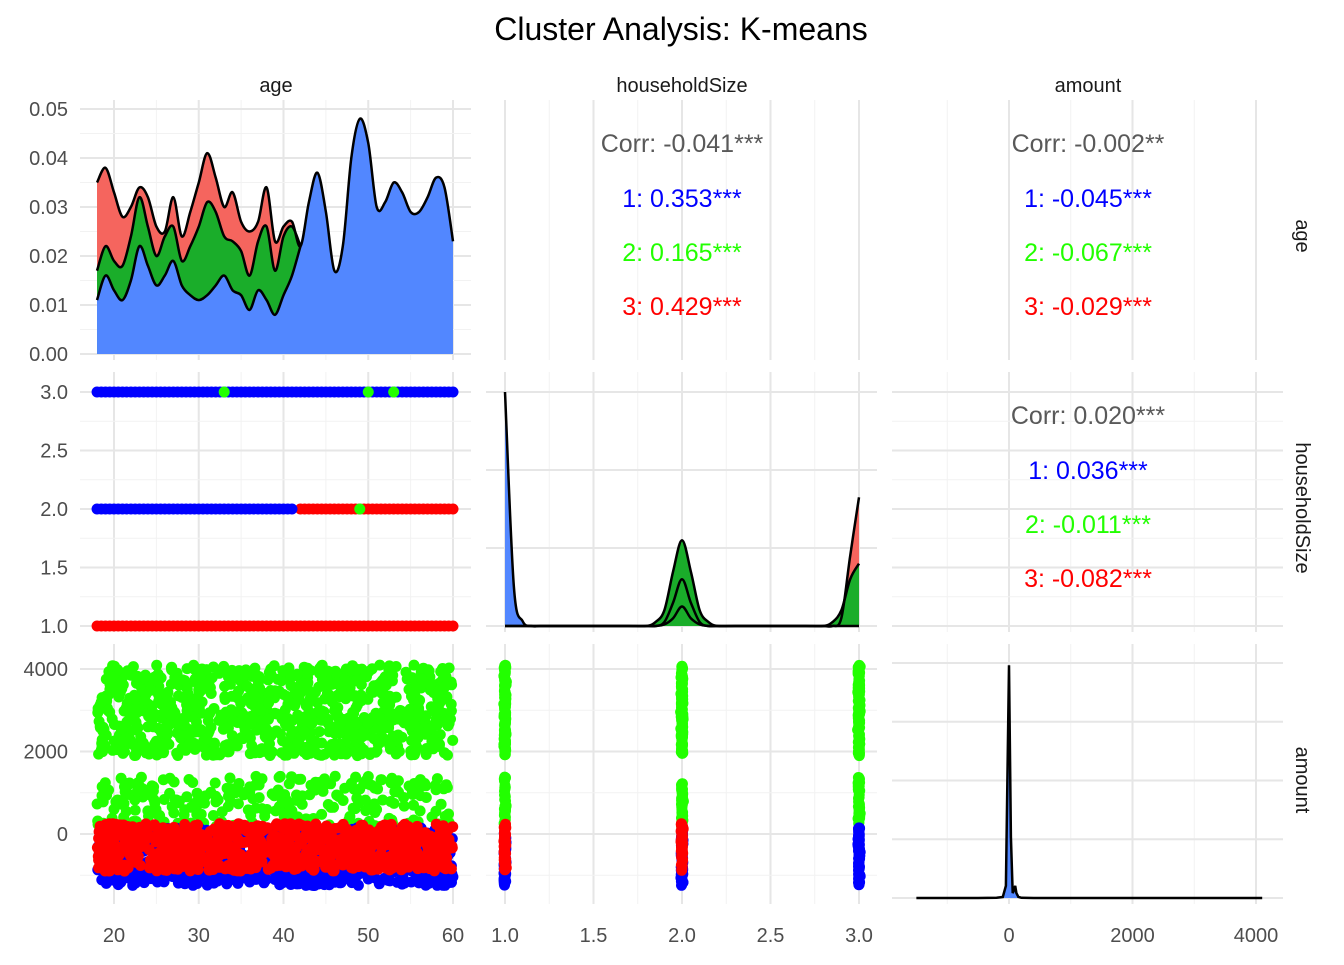  What do you see at coordinates (199, 936) in the screenshot?
I see `x-tick-label-age: 30` at bounding box center [199, 936].